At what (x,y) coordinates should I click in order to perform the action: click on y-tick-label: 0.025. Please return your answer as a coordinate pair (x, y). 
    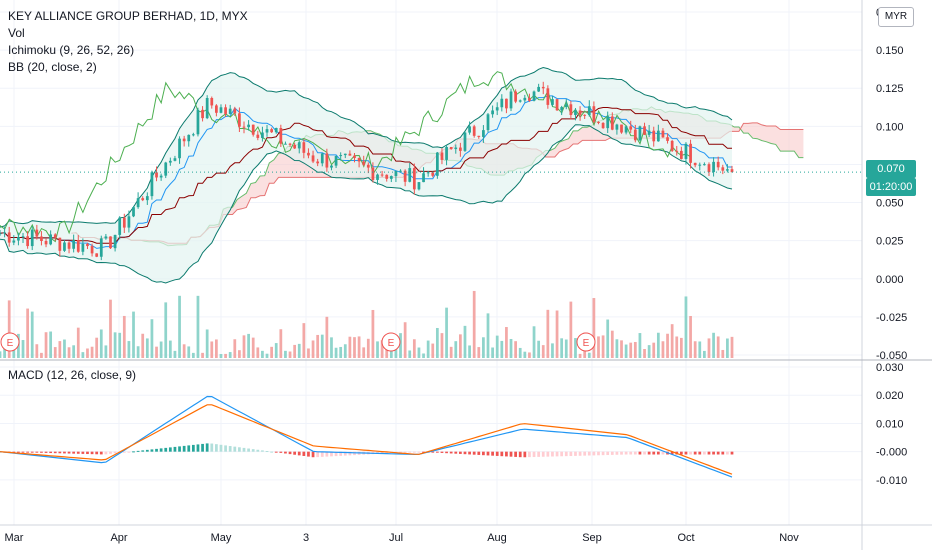
    Looking at the image, I should click on (890, 242).